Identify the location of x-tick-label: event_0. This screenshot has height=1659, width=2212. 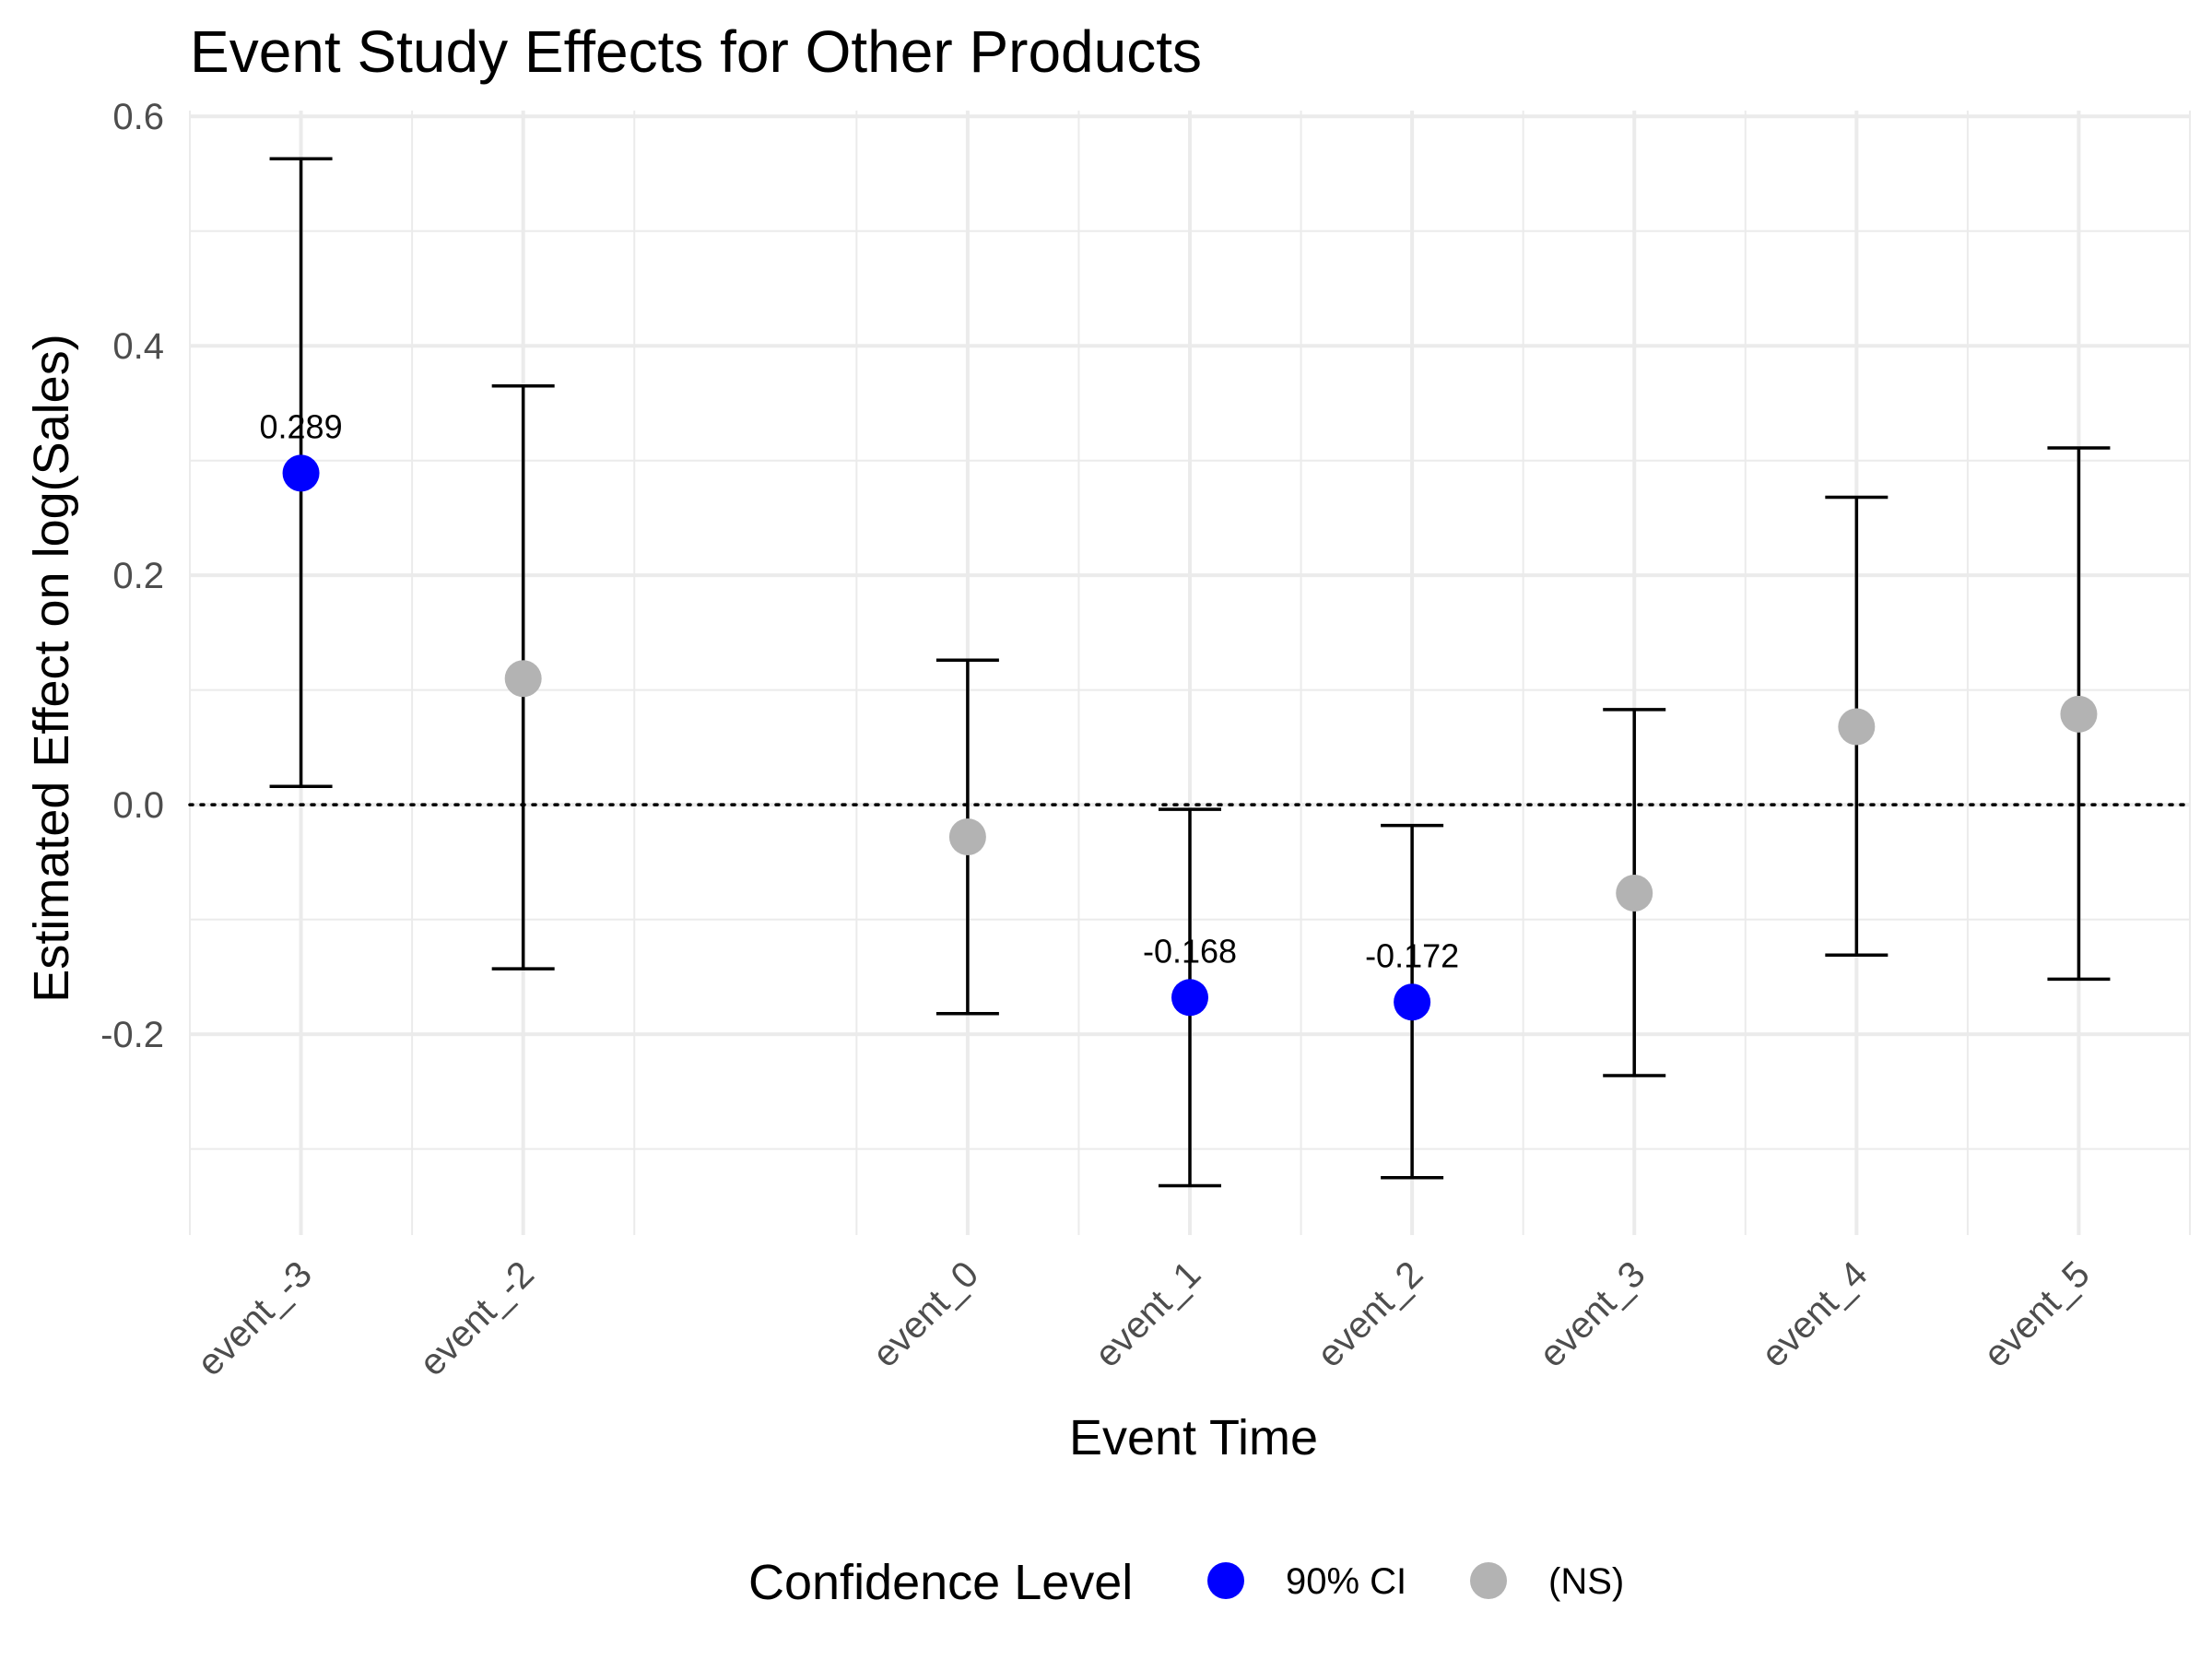
(925, 1314).